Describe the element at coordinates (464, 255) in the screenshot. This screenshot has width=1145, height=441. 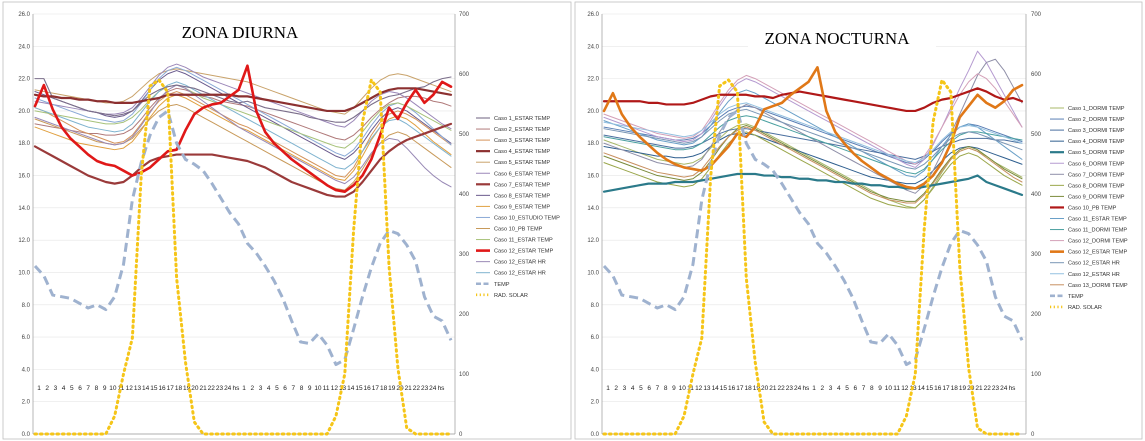
I see `y-right-tick-label: 300` at that location.